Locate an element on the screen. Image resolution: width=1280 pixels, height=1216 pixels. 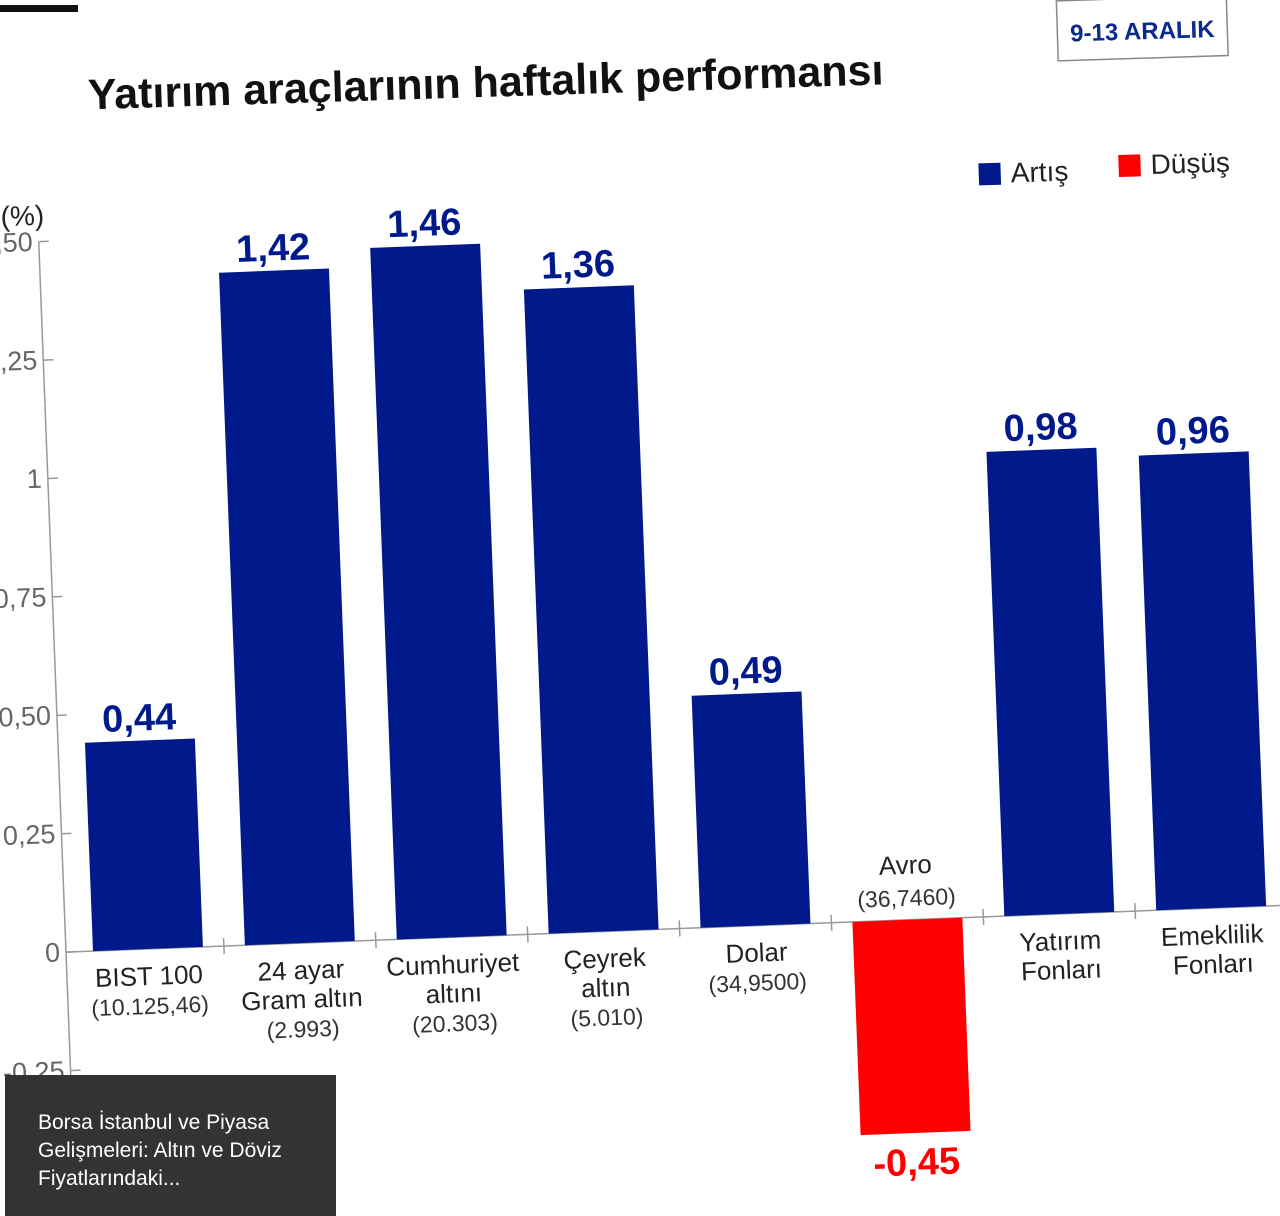
category-label: Dolar is located at coordinates (757, 952).